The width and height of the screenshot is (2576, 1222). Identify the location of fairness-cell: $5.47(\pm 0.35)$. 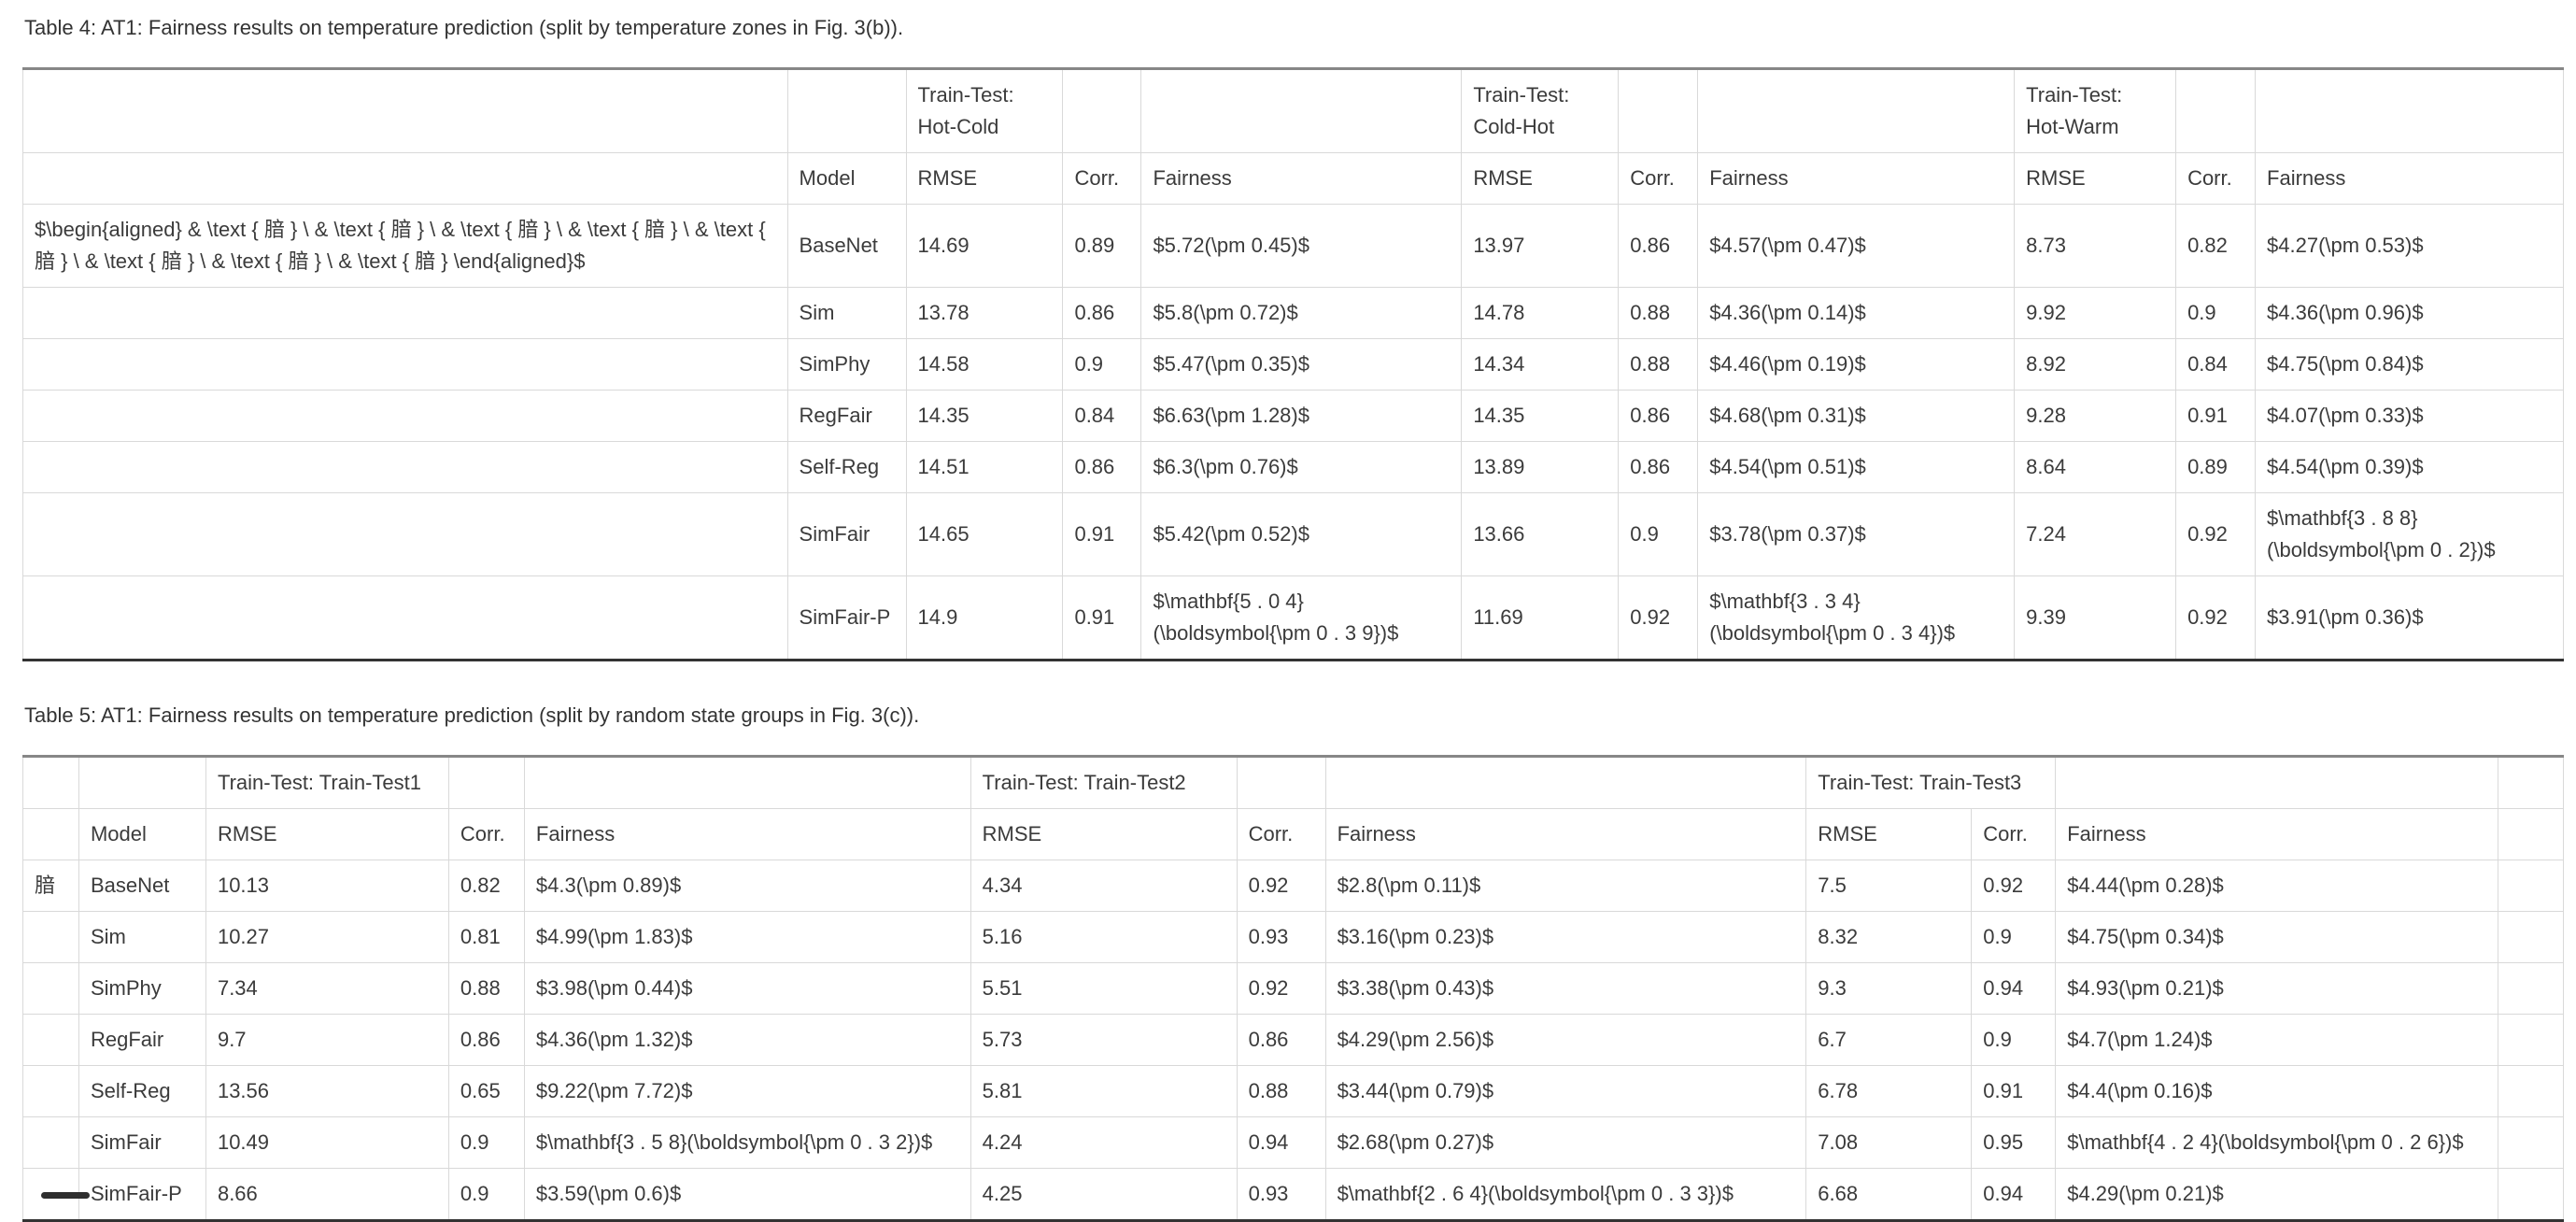
(1301, 365).